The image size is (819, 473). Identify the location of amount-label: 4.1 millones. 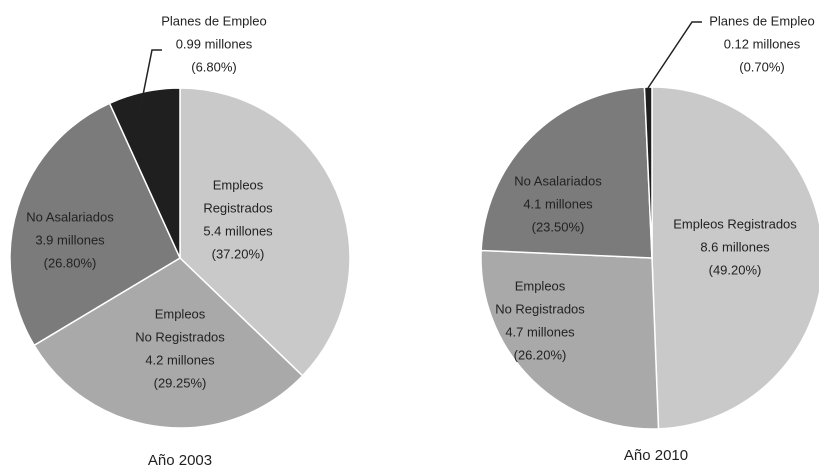
(558, 203).